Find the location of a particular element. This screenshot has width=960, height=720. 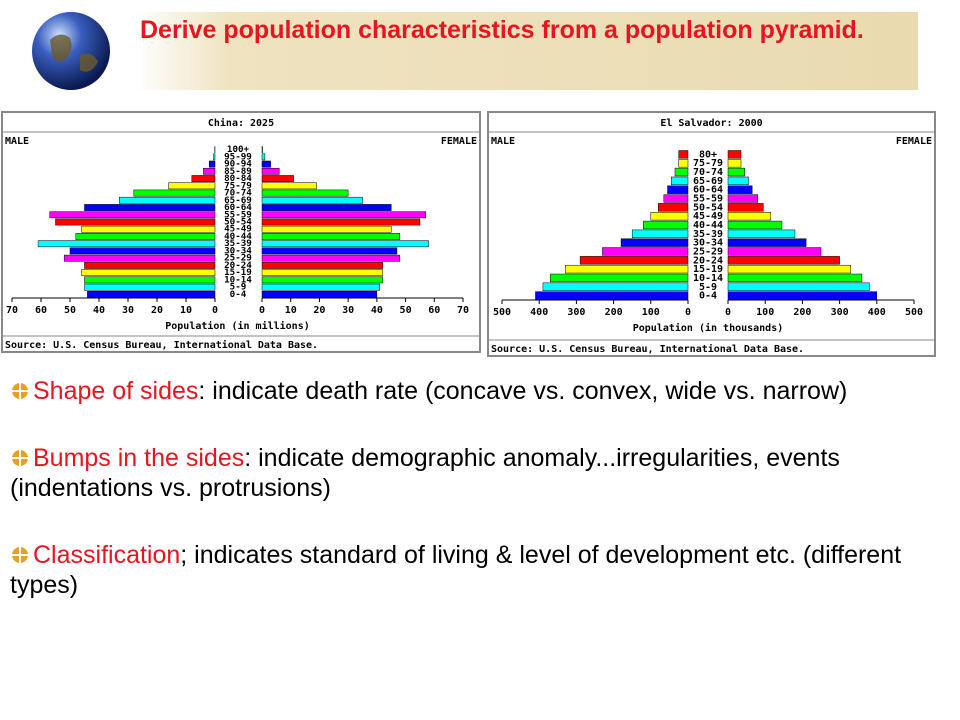

x-tick-label: 30 is located at coordinates (128, 310).